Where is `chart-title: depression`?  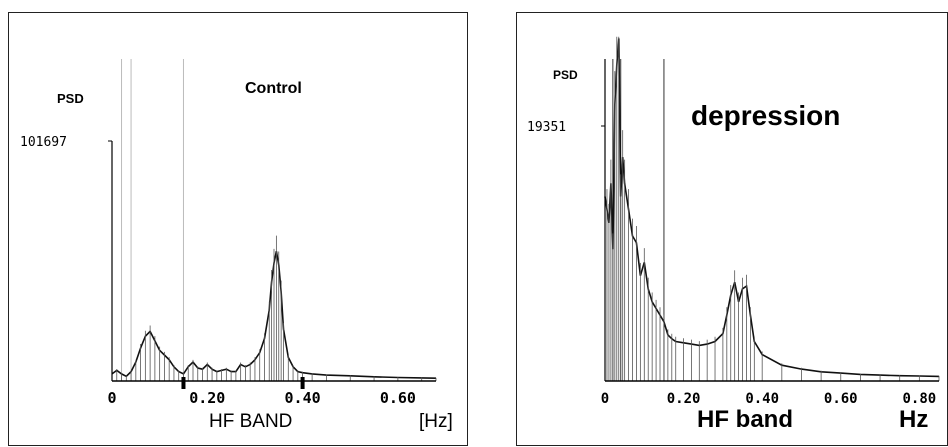 chart-title: depression is located at coordinates (765, 115).